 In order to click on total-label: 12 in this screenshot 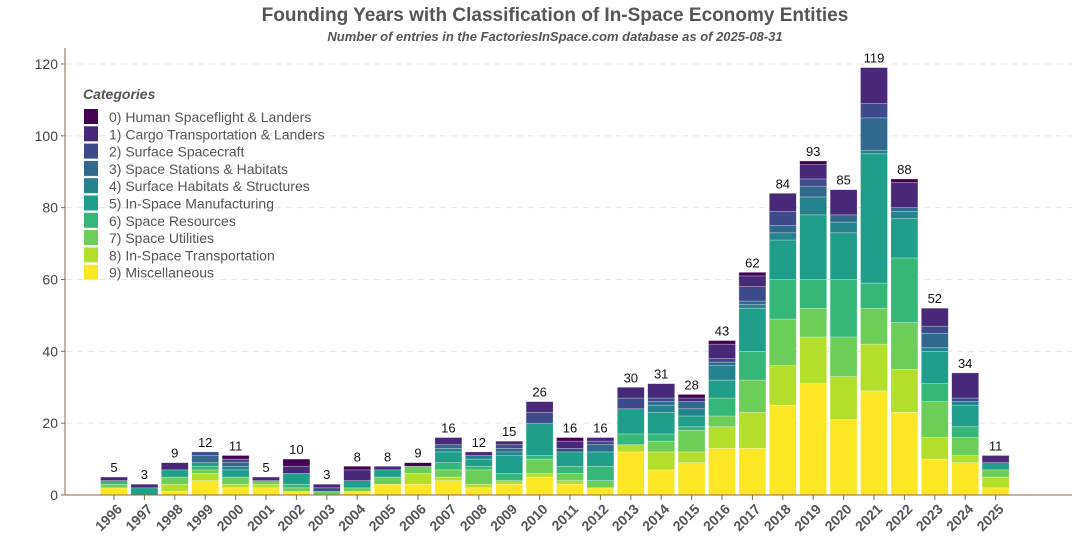, I will do `click(479, 442)`.